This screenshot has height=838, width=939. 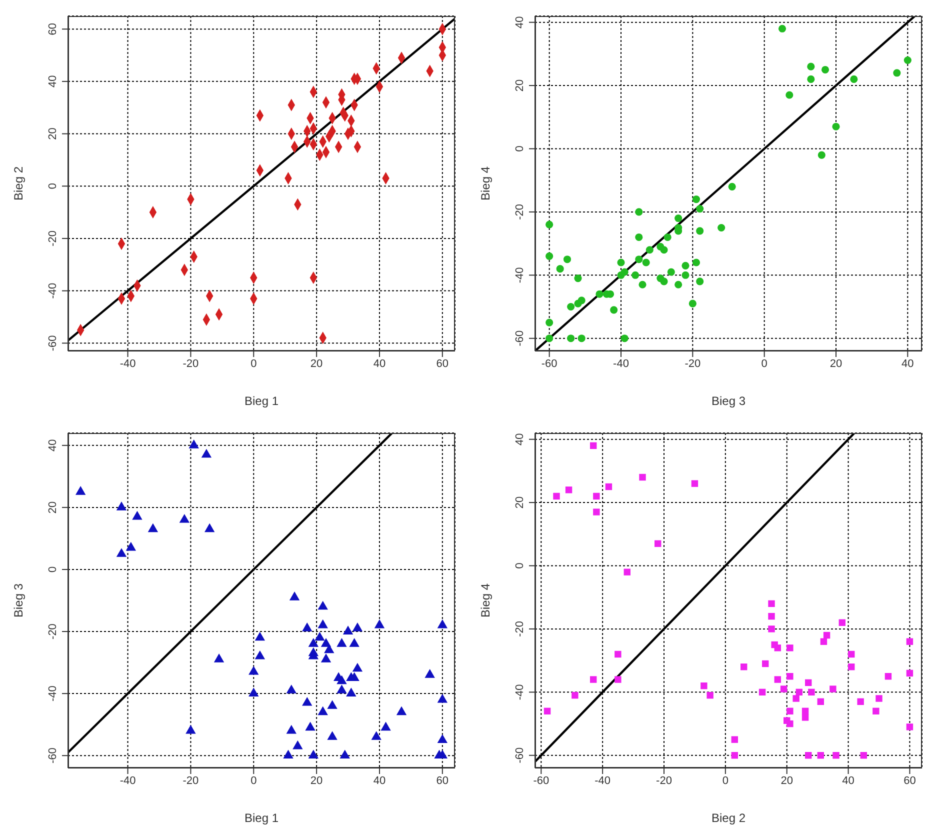 What do you see at coordinates (261, 401) in the screenshot?
I see `x-axis-title: Bieg 1` at bounding box center [261, 401].